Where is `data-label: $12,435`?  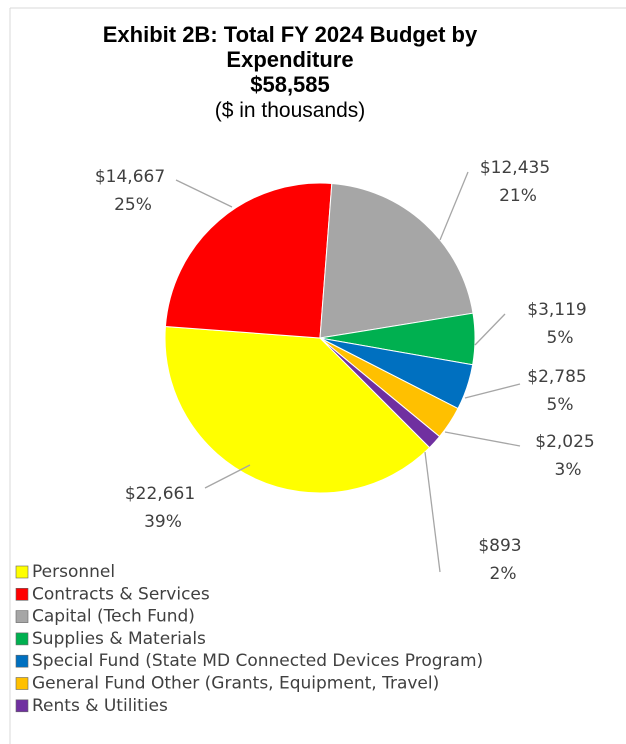 data-label: $12,435 is located at coordinates (515, 168).